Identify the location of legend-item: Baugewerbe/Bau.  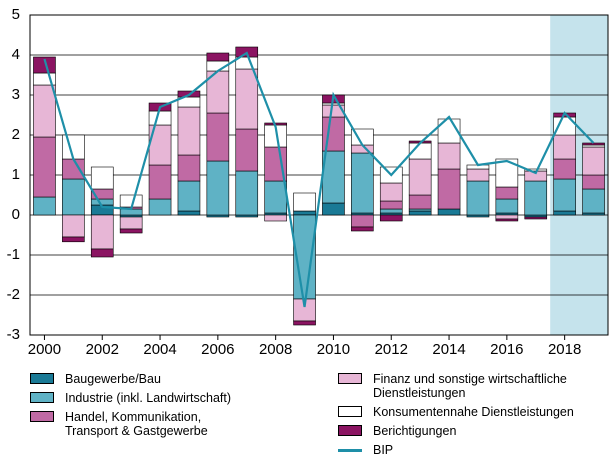
(147, 379).